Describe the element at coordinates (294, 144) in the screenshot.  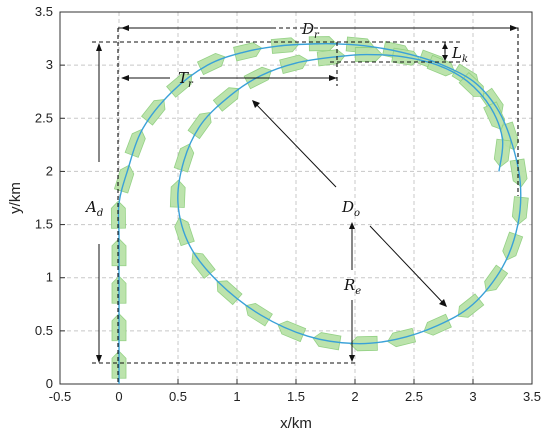
I see `do-arrow-upper` at that location.